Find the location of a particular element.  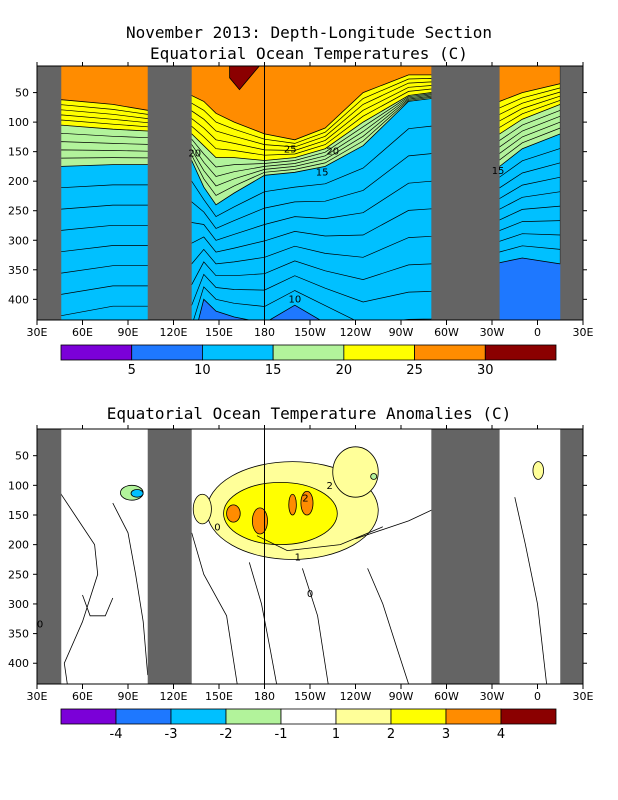

colorbar-label: 1 is located at coordinates (336, 734).